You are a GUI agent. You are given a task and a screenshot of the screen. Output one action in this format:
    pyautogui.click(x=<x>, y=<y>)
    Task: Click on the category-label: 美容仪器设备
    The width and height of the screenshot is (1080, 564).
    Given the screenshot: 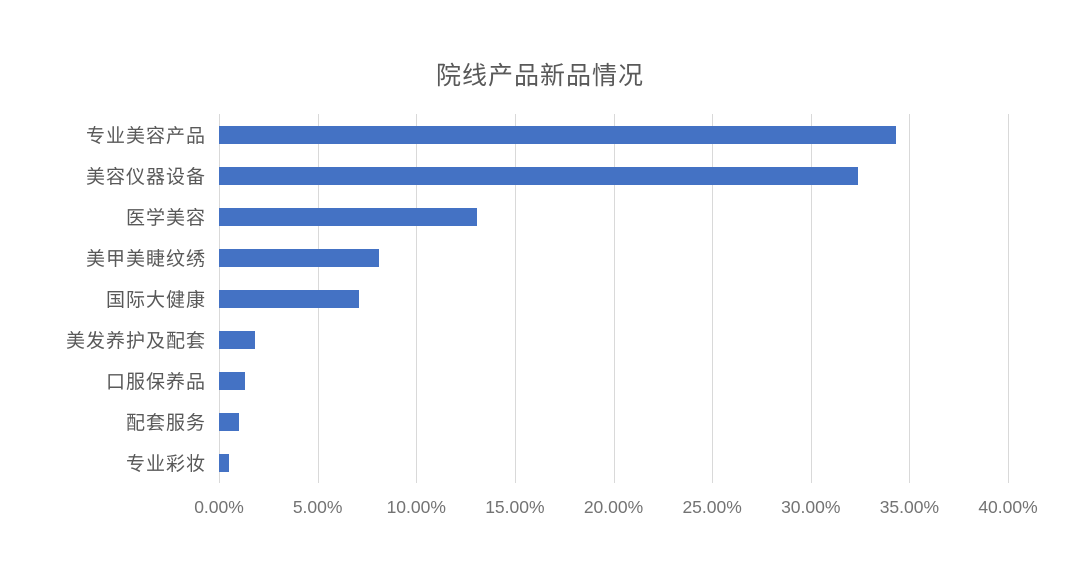 What is the action you would take?
    pyautogui.click(x=145, y=177)
    